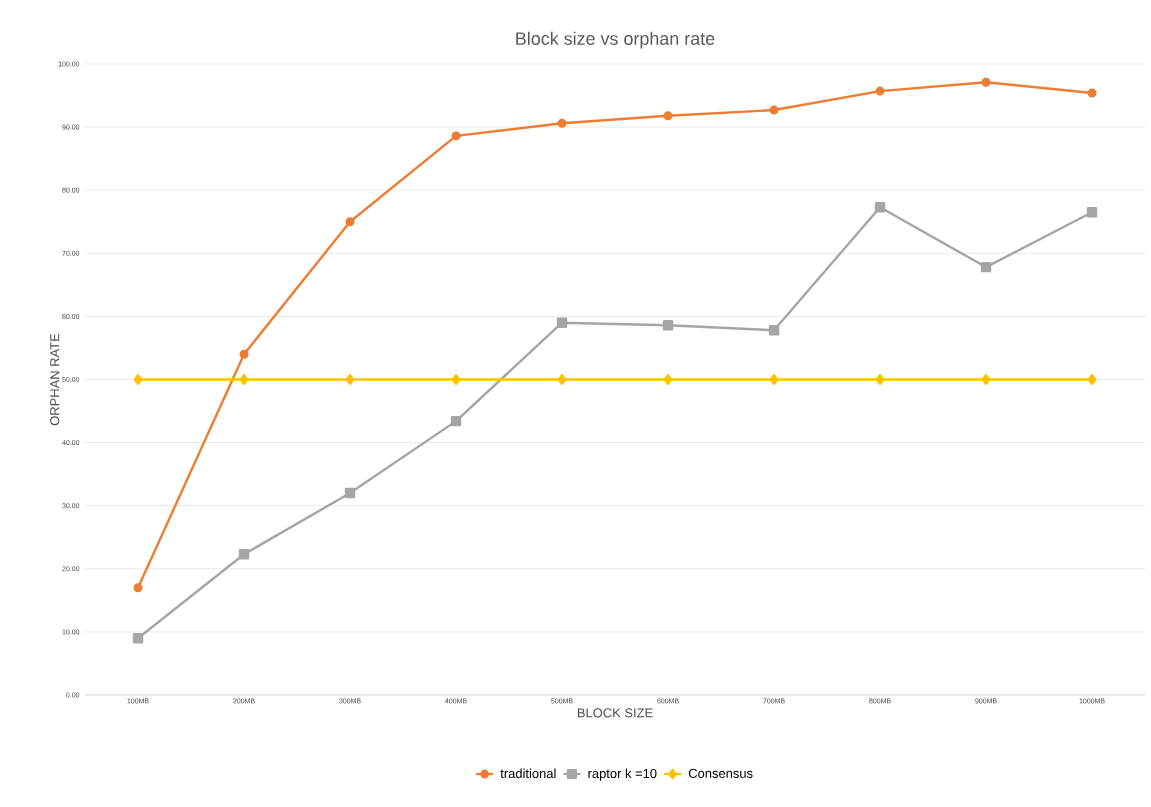 This screenshot has width=1151, height=807. Describe the element at coordinates (615, 40) in the screenshot. I see `chart-title: Block size vs orphan rate` at that location.